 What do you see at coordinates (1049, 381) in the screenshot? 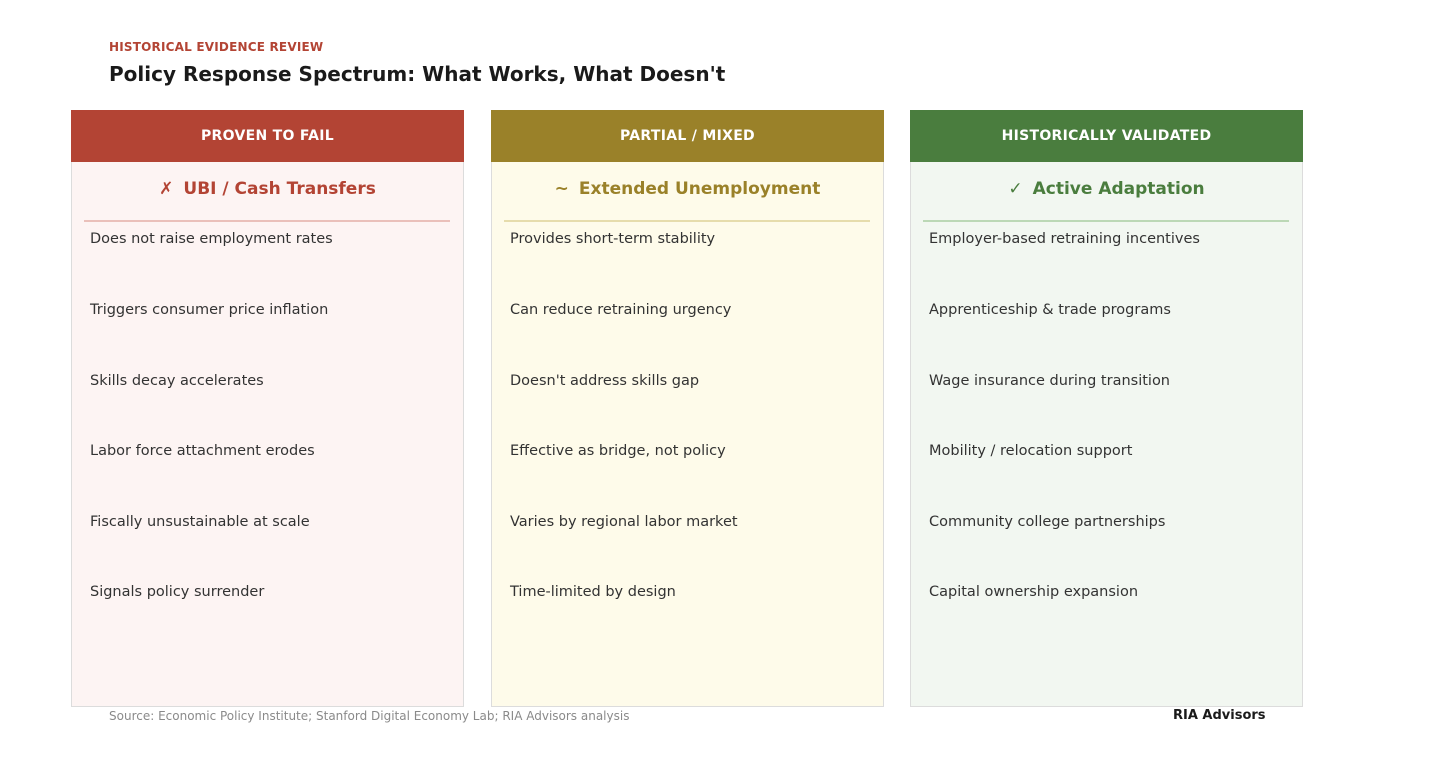
I see `list-item: Wage insurance during transition` at bounding box center [1049, 381].